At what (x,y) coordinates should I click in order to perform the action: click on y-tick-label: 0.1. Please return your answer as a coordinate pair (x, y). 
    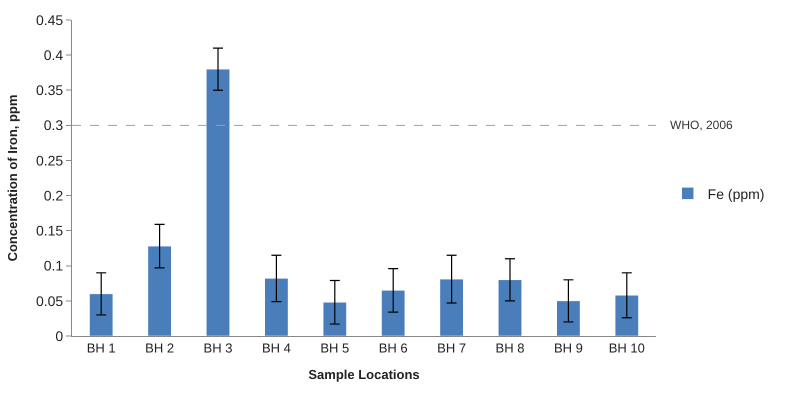
    Looking at the image, I should click on (54, 266).